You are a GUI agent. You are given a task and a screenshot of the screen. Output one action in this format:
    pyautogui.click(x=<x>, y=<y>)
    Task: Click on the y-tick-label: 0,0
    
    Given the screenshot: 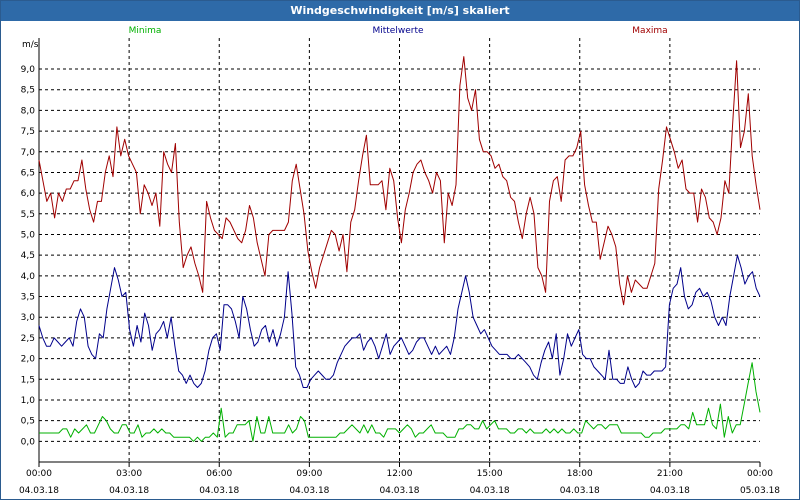 What is the action you would take?
    pyautogui.click(x=28, y=442)
    